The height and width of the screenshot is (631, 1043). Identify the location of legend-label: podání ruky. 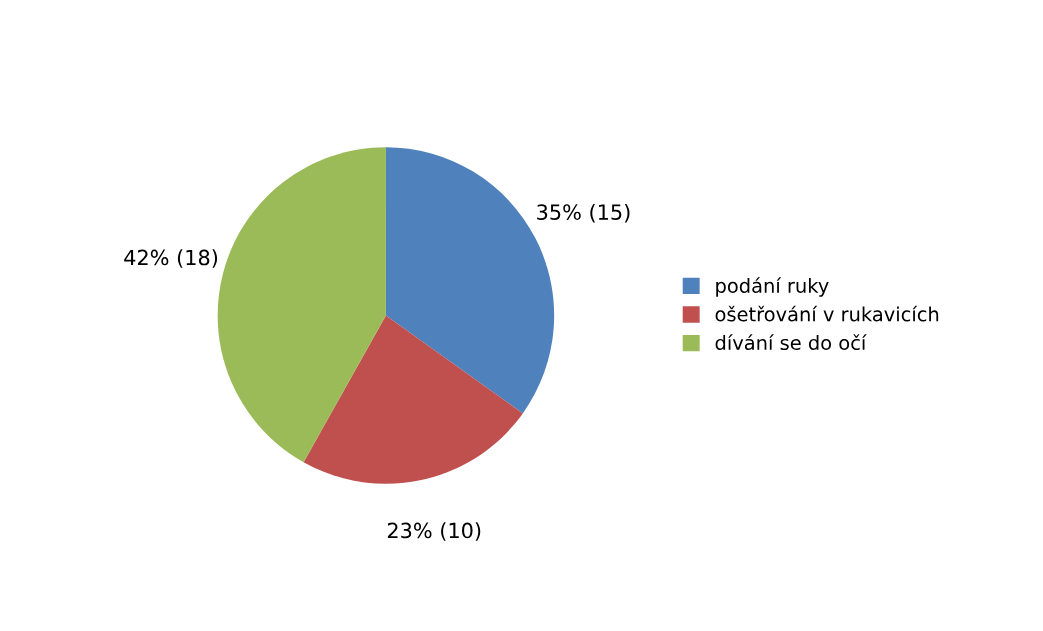
(772, 287).